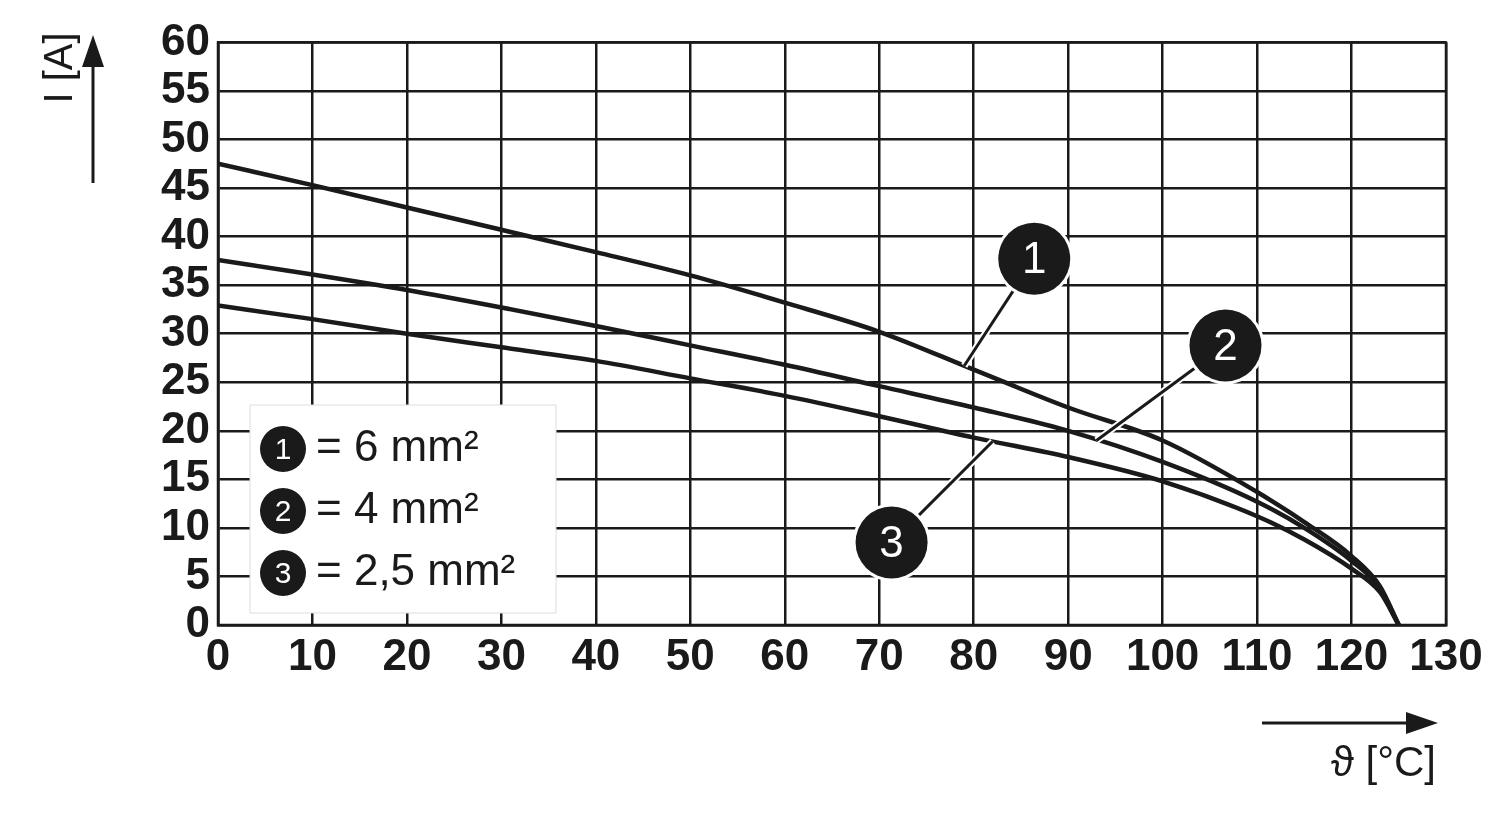  Describe the element at coordinates (185, 330) in the screenshot. I see `y-tick-label: 30` at that location.